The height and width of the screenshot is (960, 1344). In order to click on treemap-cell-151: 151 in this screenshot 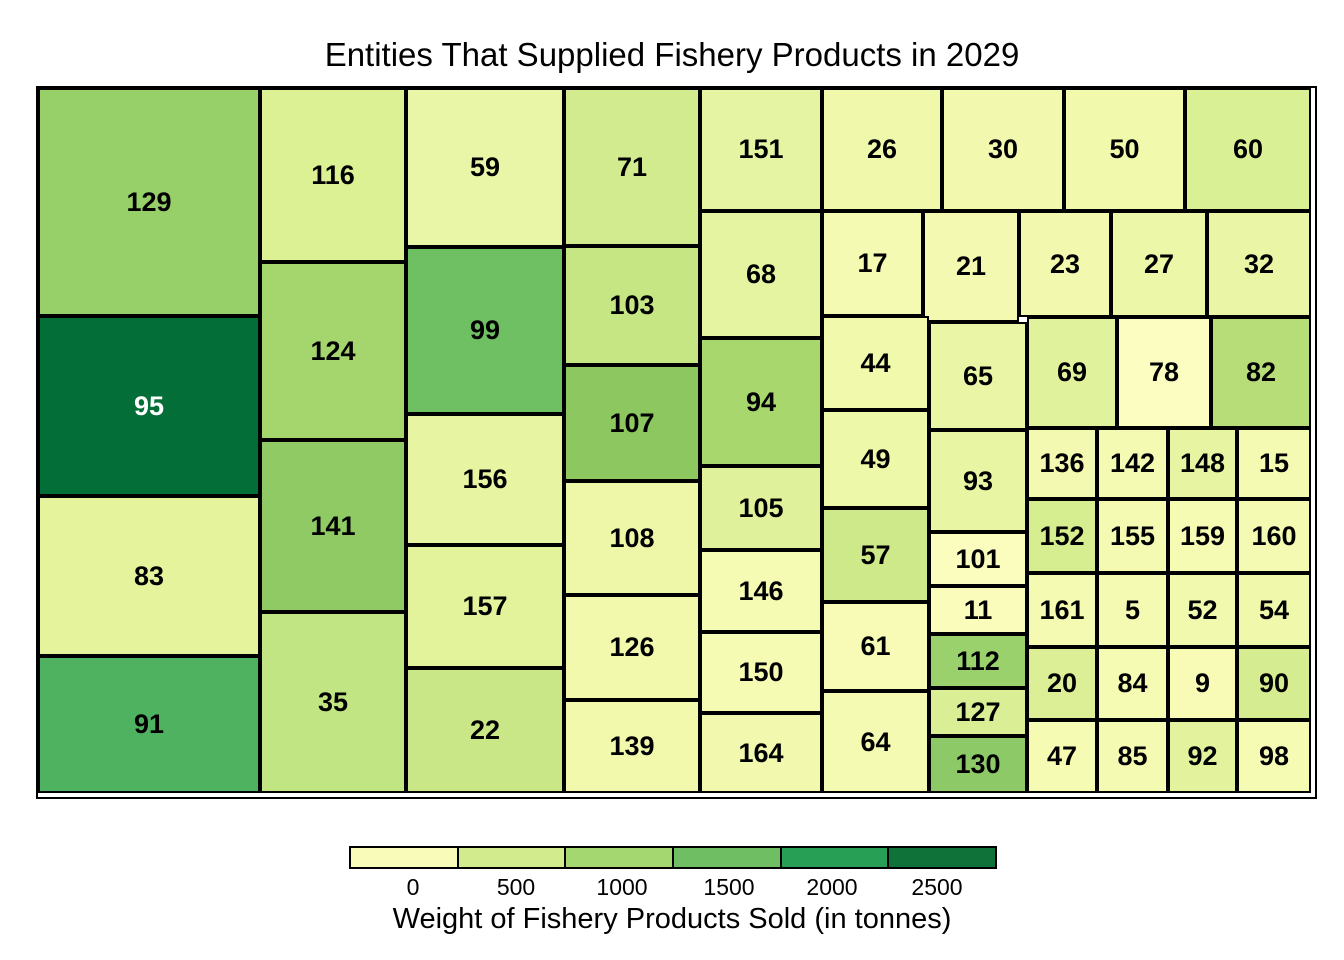, I will do `click(761, 149)`.